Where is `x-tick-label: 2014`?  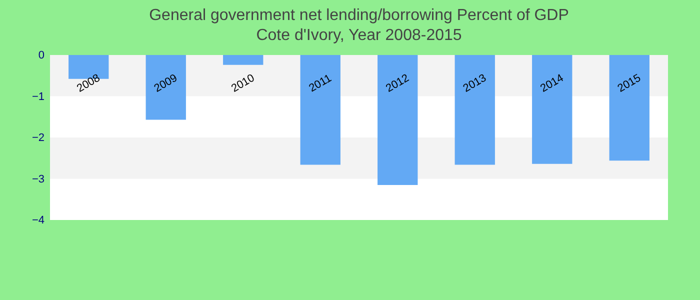 x-tick-label: 2014 is located at coordinates (552, 83).